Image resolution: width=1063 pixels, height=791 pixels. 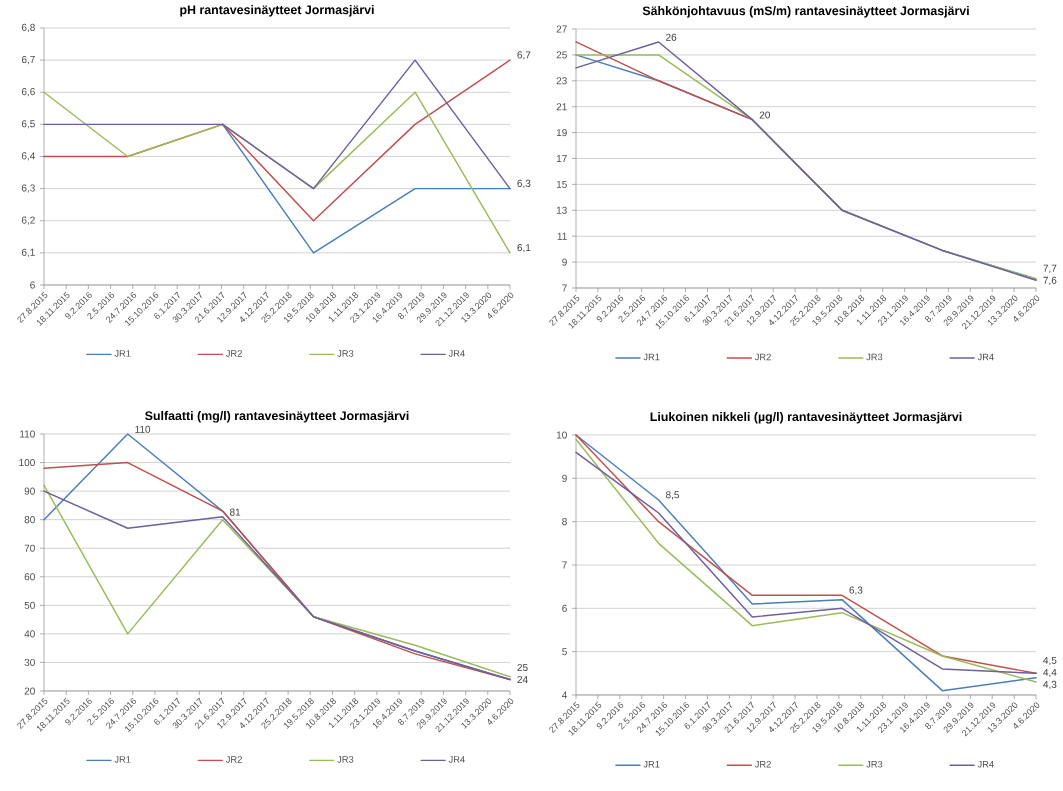 What do you see at coordinates (561, 29) in the screenshot?
I see `y-tick-label: 27` at bounding box center [561, 29].